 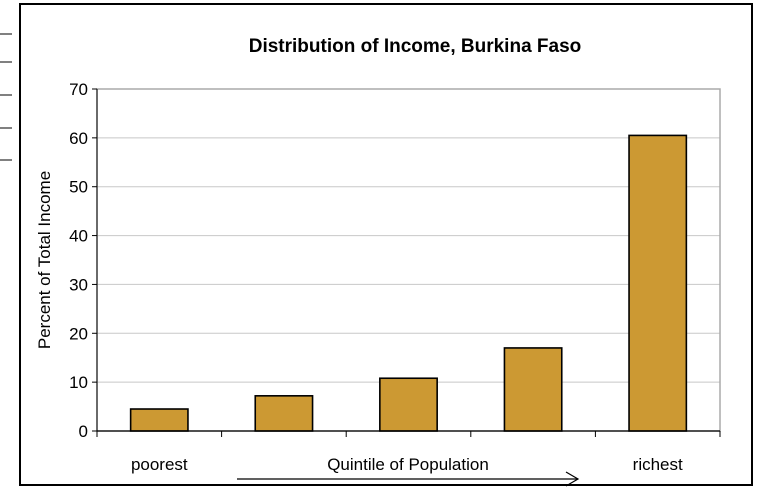 I want to click on chart-title: Distribution of Income, Burkina Faso, so click(x=415, y=46).